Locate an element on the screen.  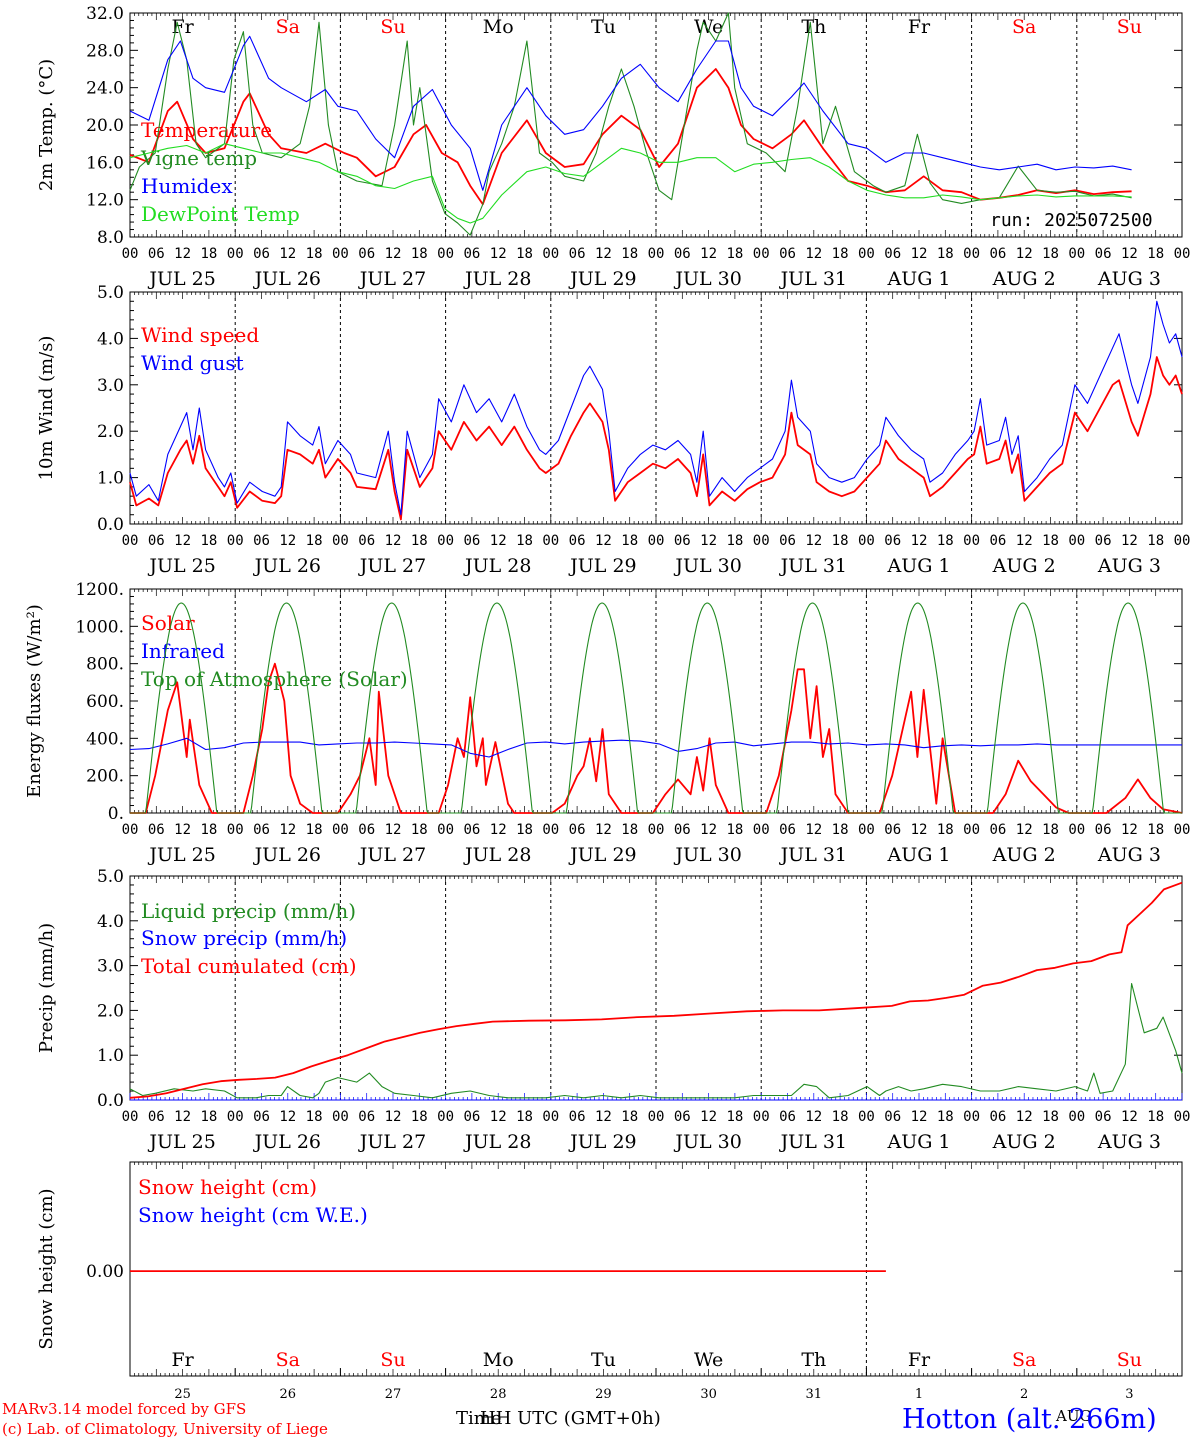
legend-entry: Liquid precip (mm/h) is located at coordinates (248, 911).